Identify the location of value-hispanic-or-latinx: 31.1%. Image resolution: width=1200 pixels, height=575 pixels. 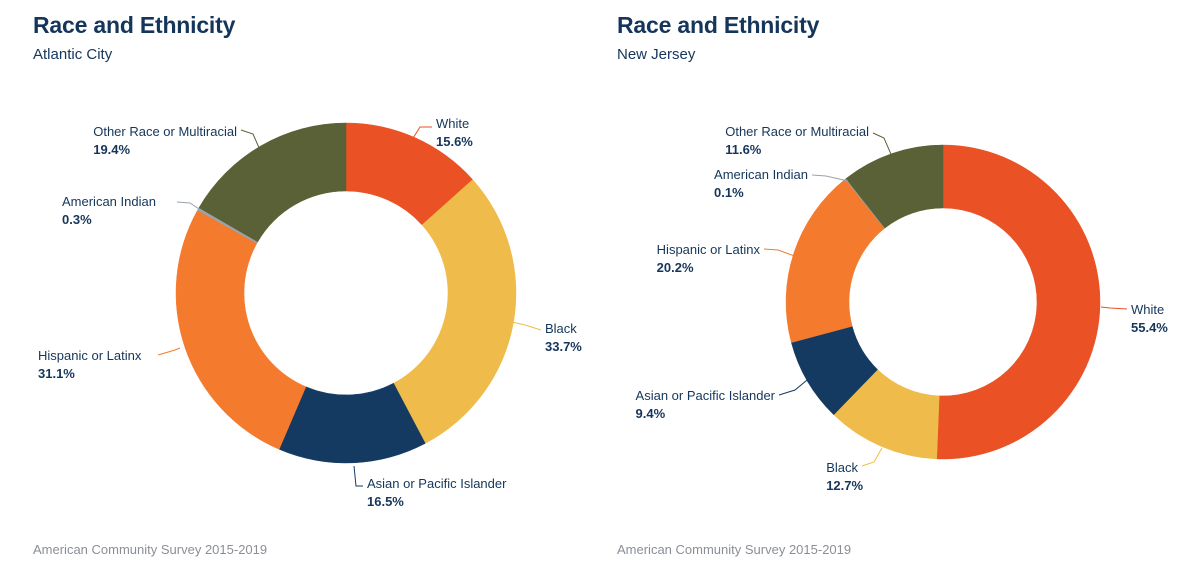
(56, 373).